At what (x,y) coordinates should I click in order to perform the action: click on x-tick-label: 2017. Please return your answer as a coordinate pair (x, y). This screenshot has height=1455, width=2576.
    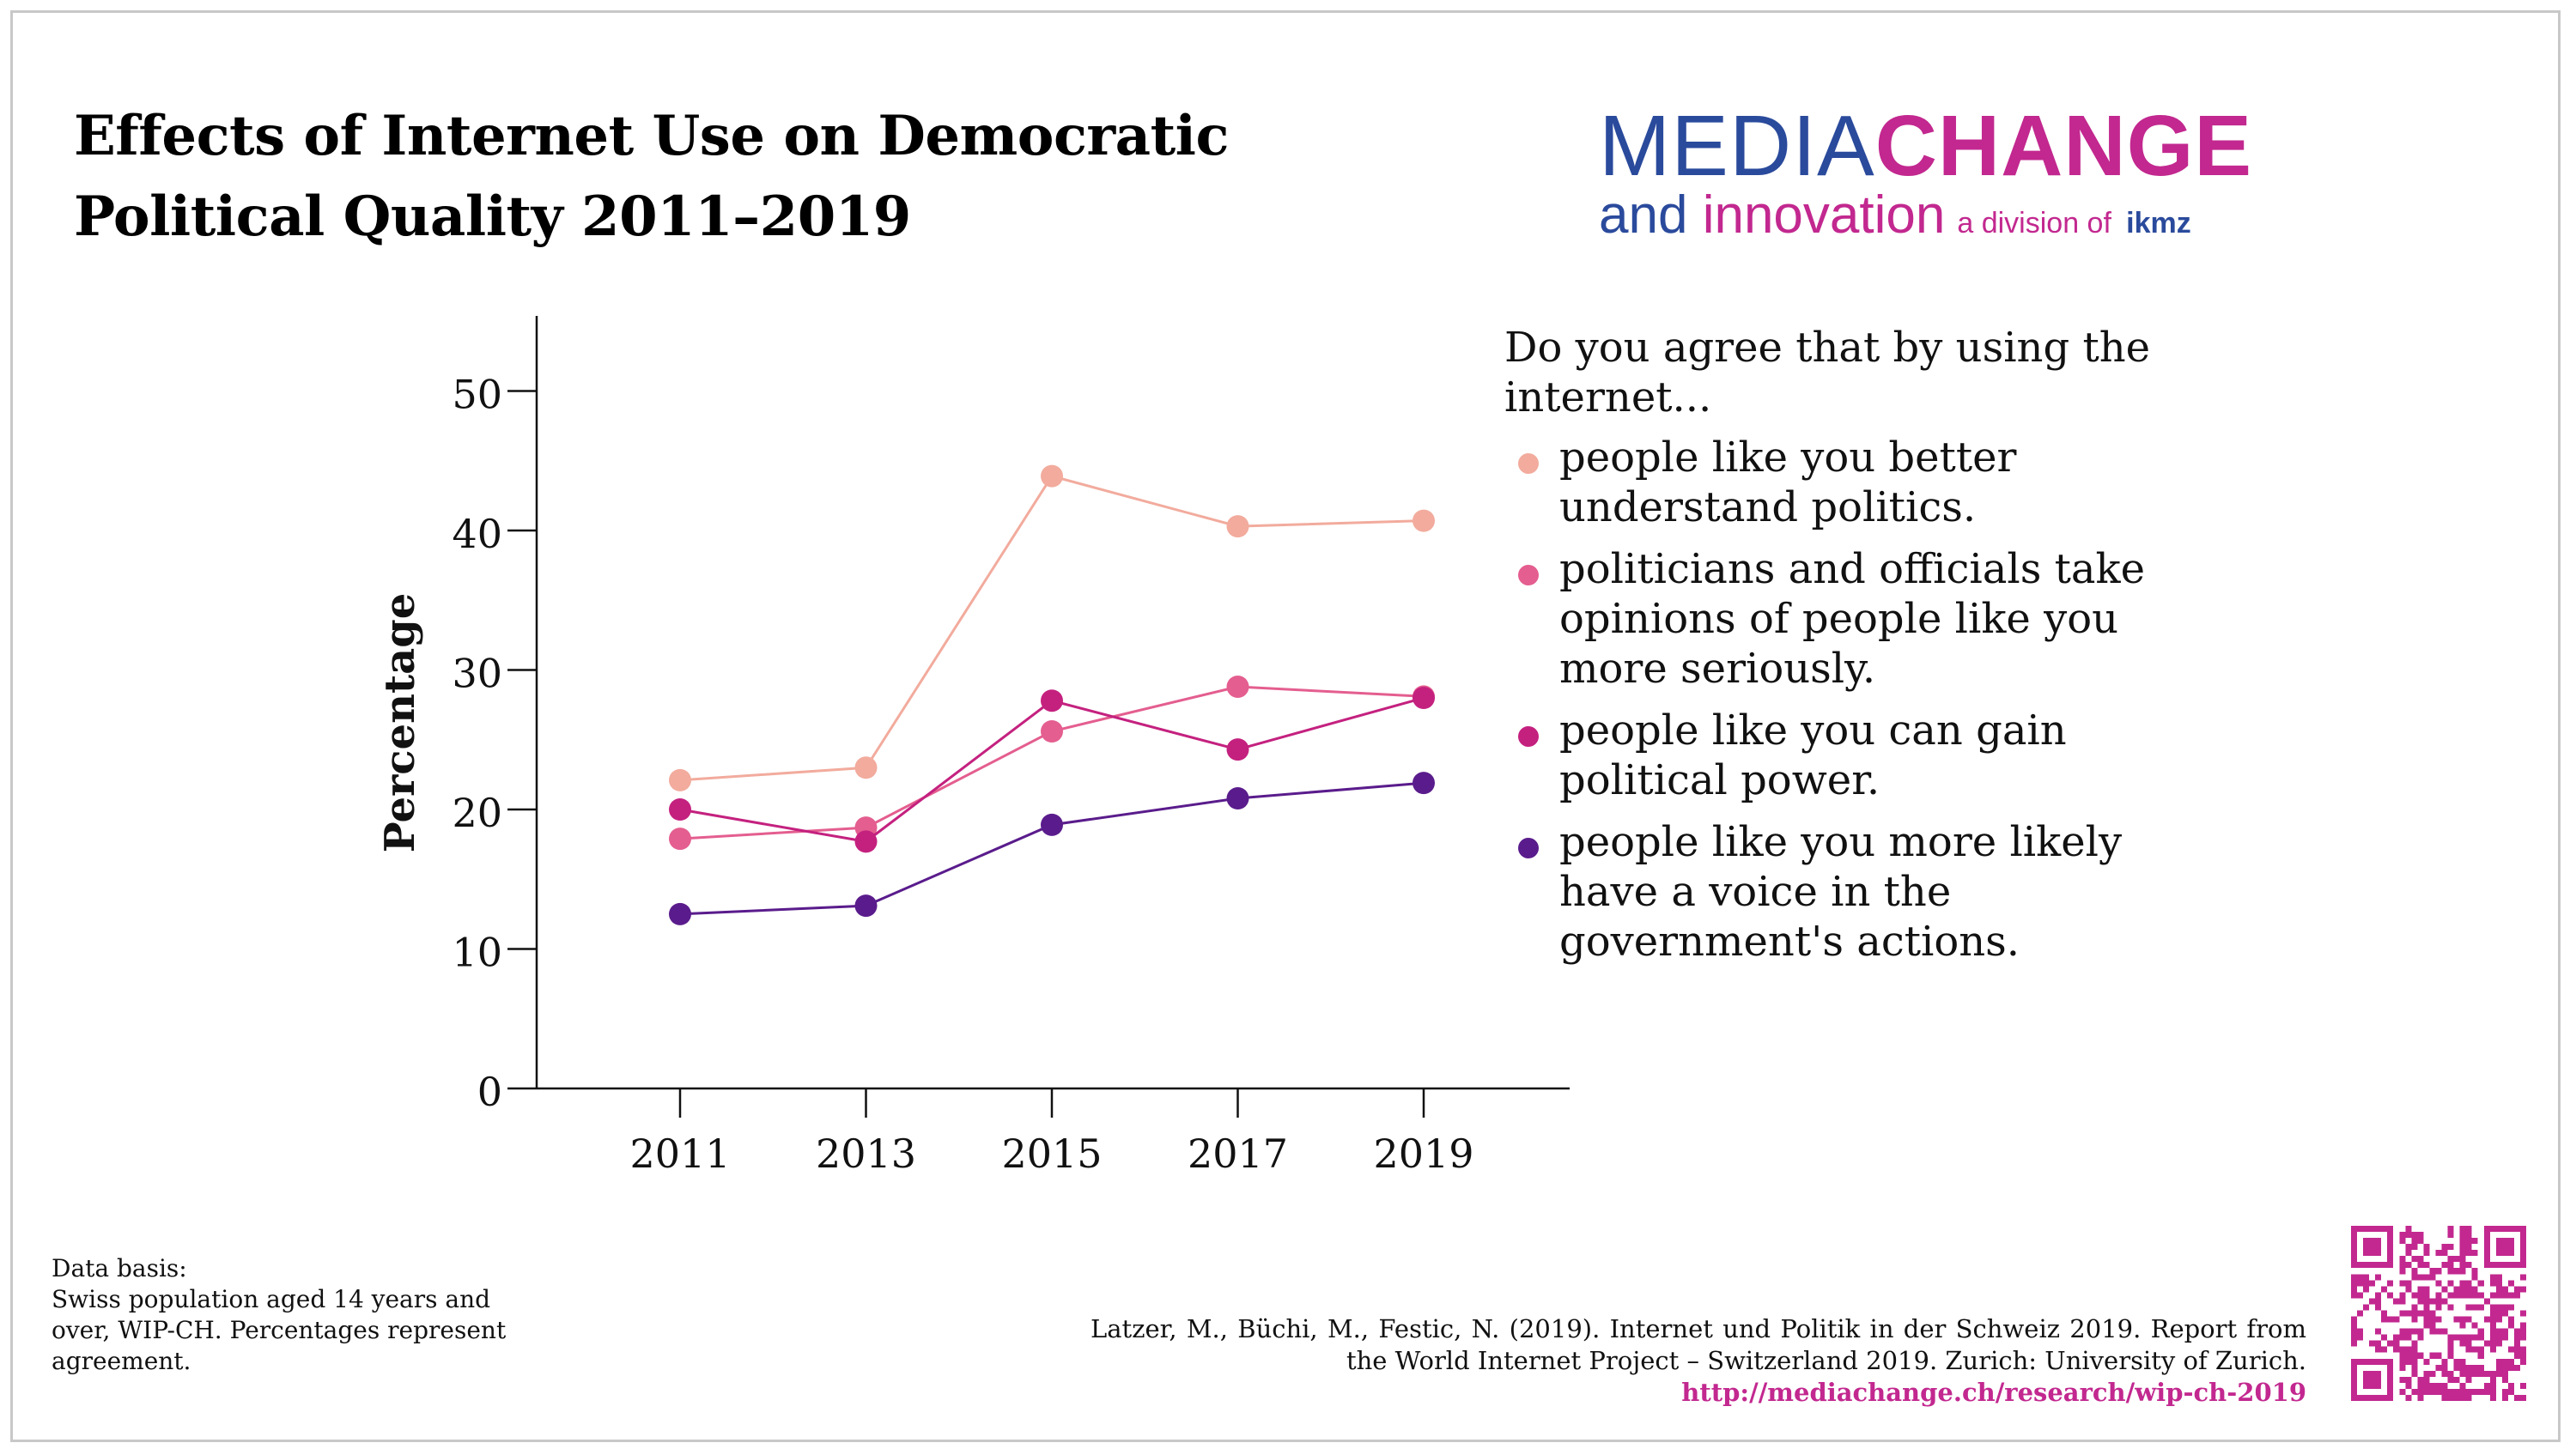
    Looking at the image, I should click on (1238, 1154).